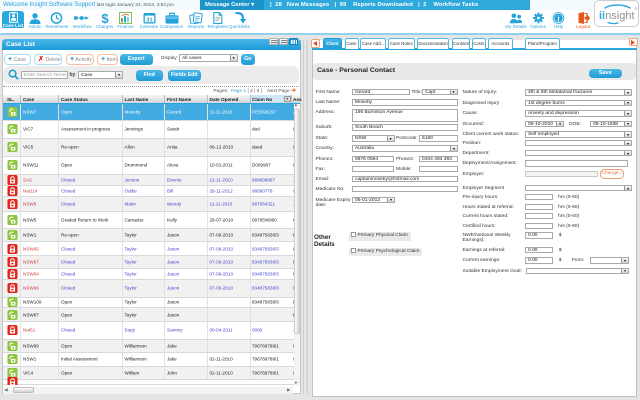 Image resolution: width=640 pixels, height=400 pixels. What do you see at coordinates (149, 20) in the screenshot?
I see `svg-text: 31` at bounding box center [149, 20].